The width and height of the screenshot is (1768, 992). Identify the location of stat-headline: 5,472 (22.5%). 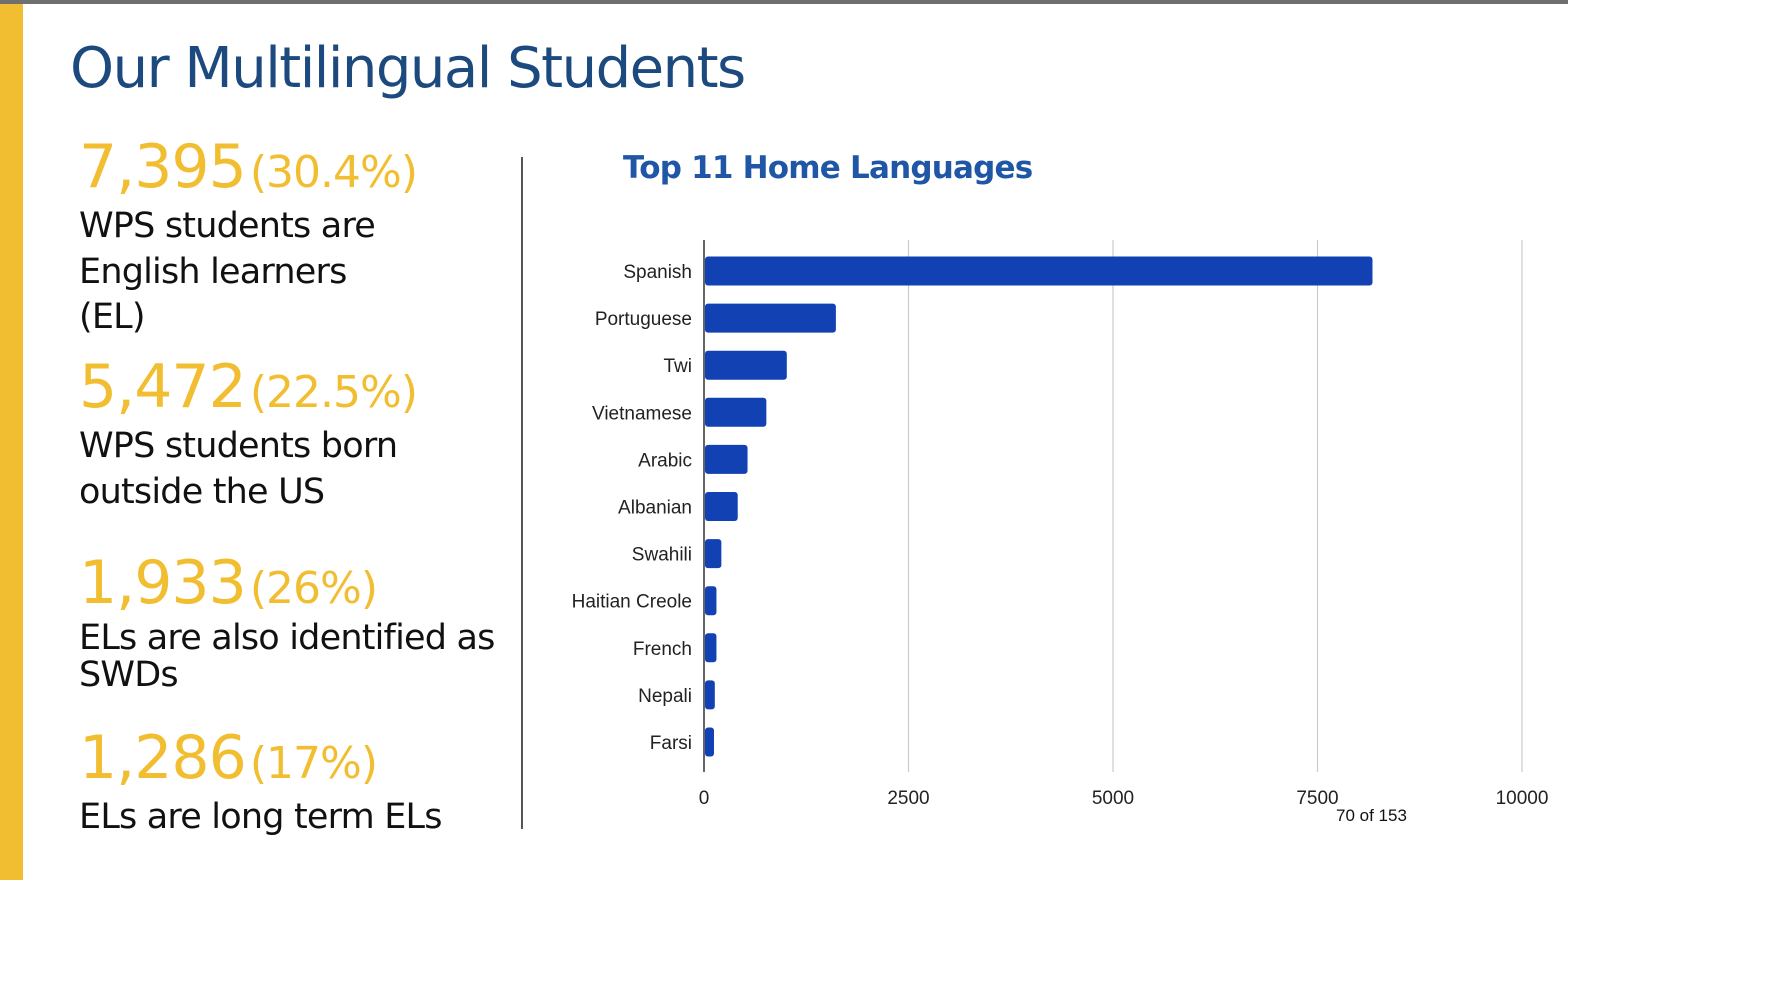
(294, 387).